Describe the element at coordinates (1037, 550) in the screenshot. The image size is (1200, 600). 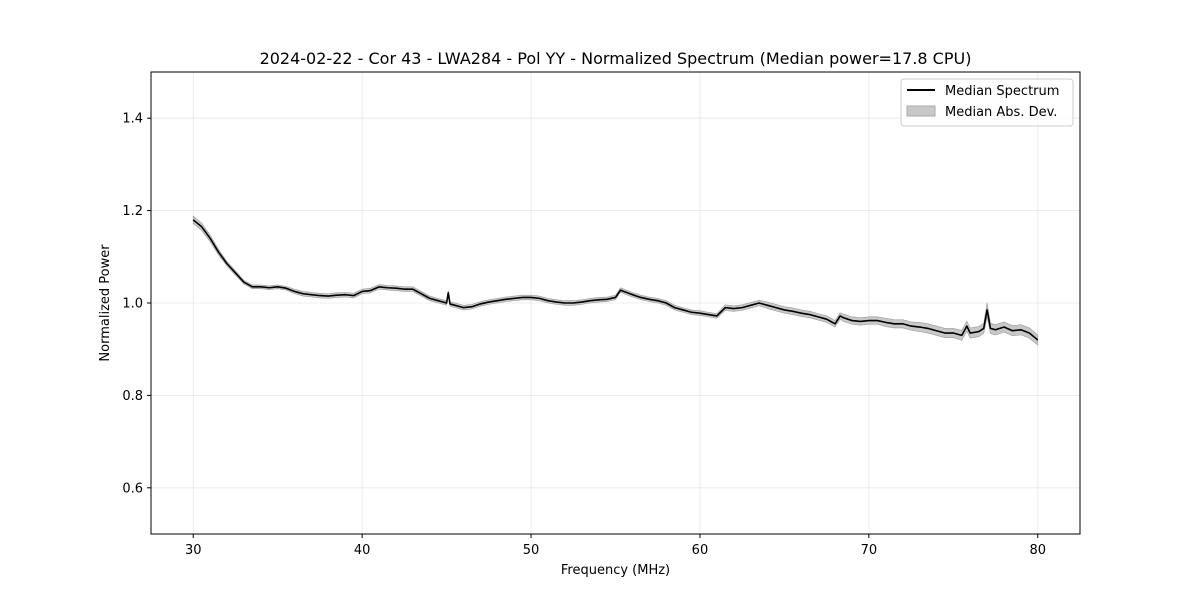
I see `x-tick-label: 80` at that location.